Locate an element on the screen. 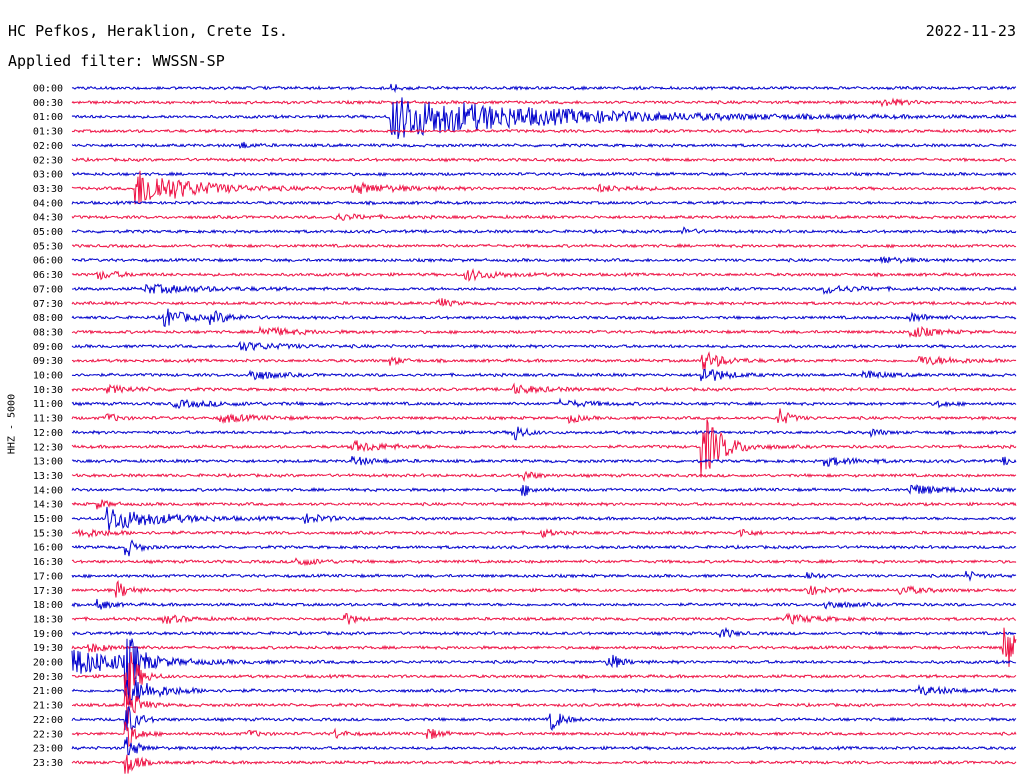 The image size is (1024, 780). row-time-label: 04:00 is located at coordinates (48, 203).